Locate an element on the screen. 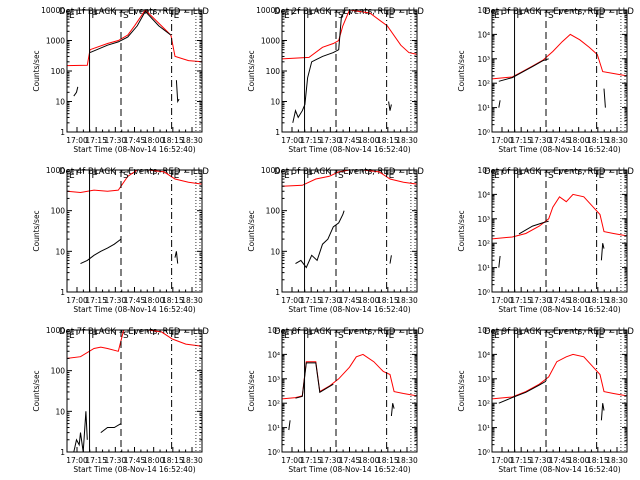 The height and width of the screenshot is (480, 640). y-tick-label: 10000 is located at coordinates (53, 10).